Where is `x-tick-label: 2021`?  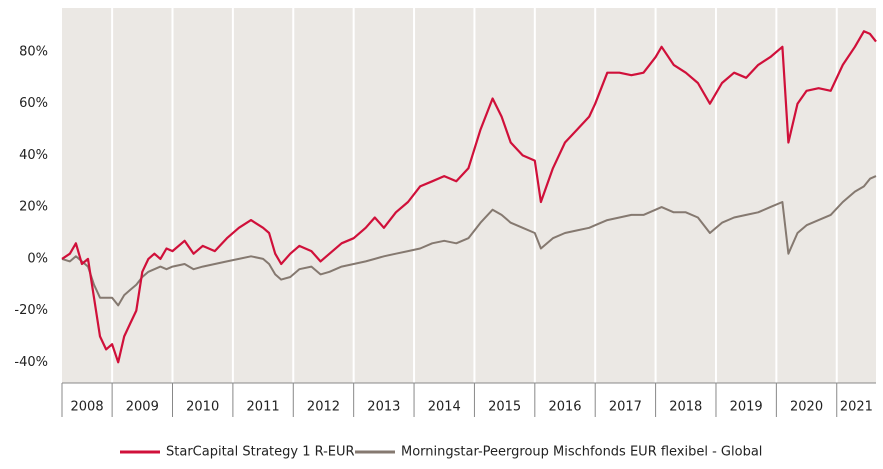
x-tick-label: 2021 is located at coordinates (856, 407).